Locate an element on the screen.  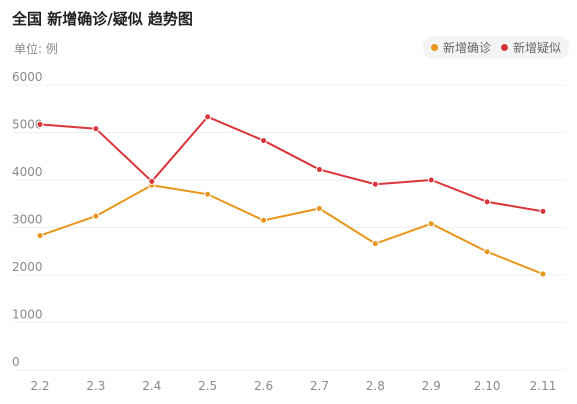
y-tick-label: 6000 is located at coordinates (27, 77).